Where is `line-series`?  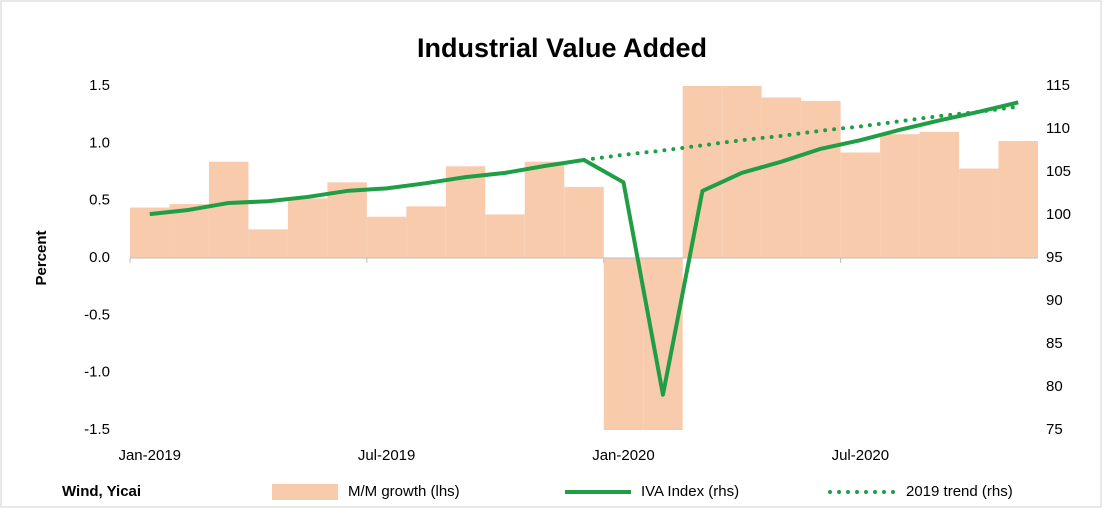 line-series is located at coordinates (801, 133).